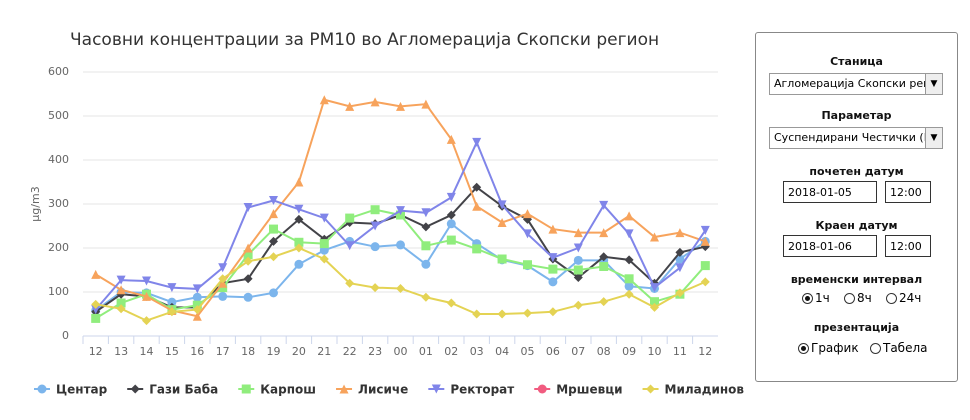 The height and width of the screenshot is (420, 970). Describe the element at coordinates (58, 203) in the screenshot. I see `y-tick-label: 300` at that location.